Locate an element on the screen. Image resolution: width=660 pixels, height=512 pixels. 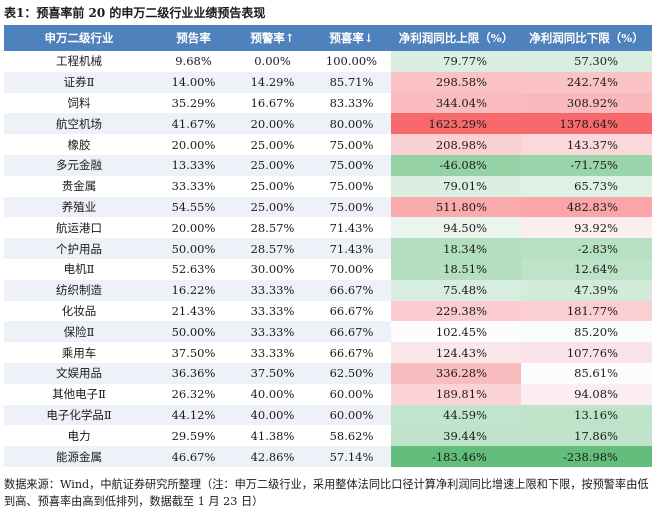
cell-profit-lower: 242.74% is located at coordinates (586, 82).